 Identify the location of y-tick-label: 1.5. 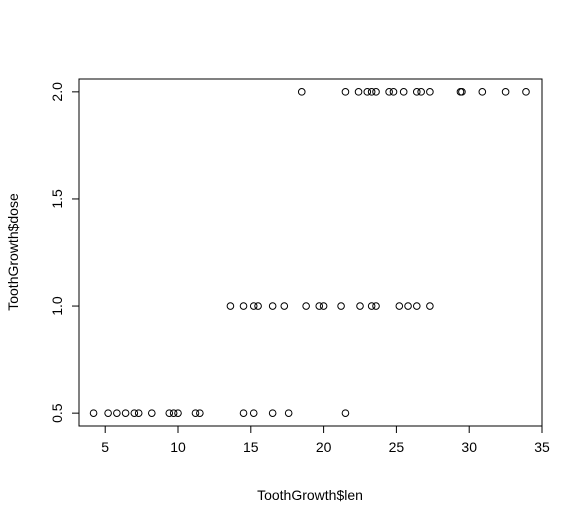
(57, 199).